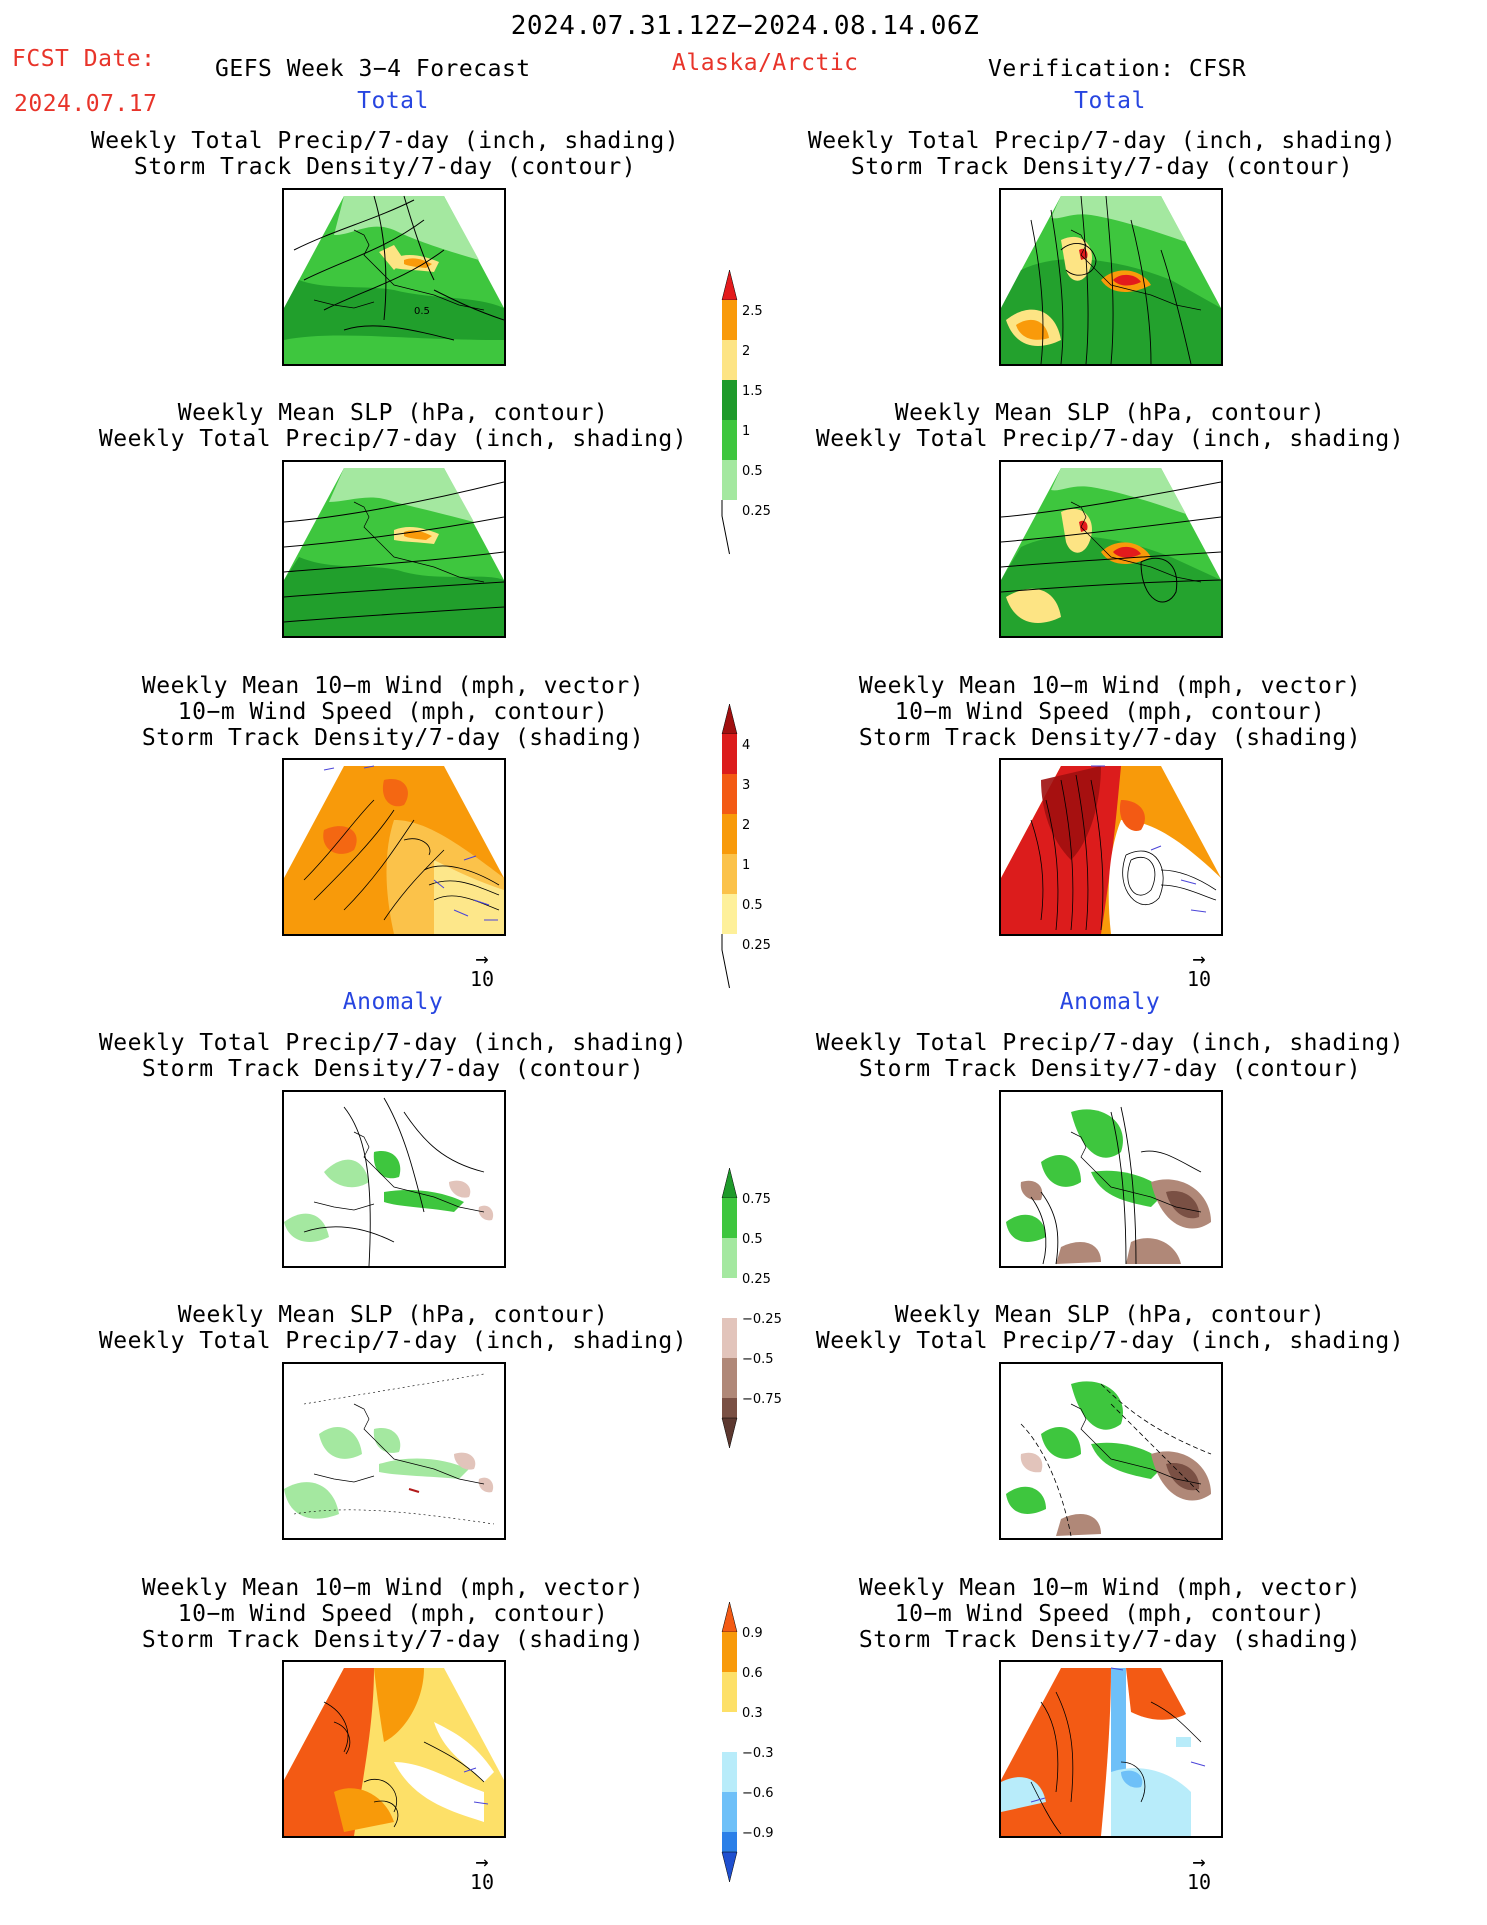  What do you see at coordinates (393, 101) in the screenshot?
I see `section-total-left: Total` at bounding box center [393, 101].